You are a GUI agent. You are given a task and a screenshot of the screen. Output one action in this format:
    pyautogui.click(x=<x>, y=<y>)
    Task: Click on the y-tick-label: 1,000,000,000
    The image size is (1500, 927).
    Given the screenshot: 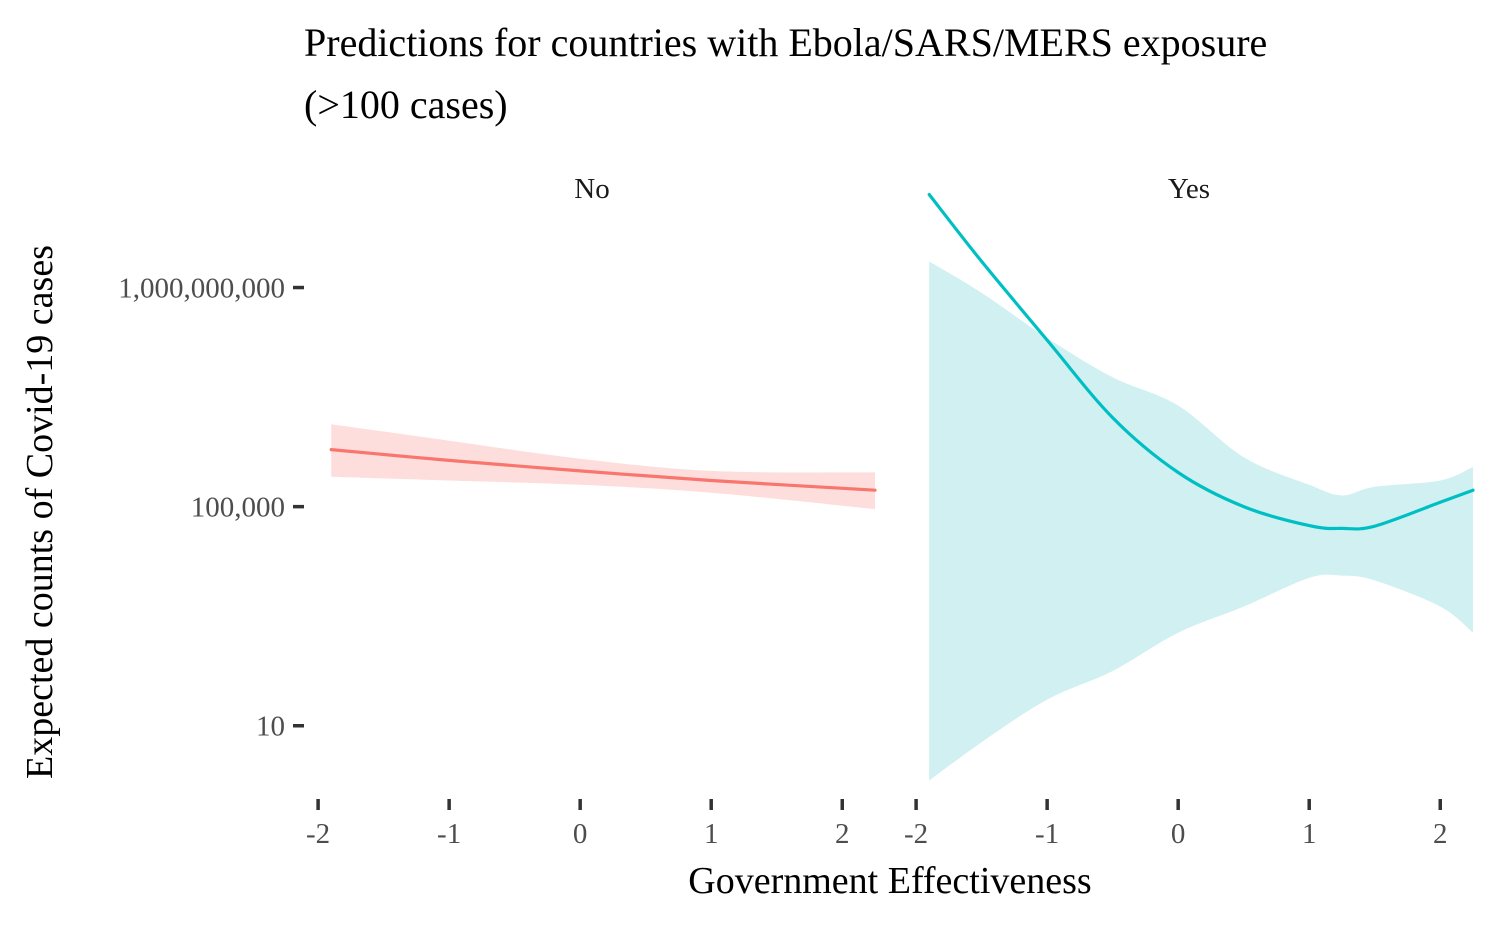 What is the action you would take?
    pyautogui.click(x=201, y=289)
    